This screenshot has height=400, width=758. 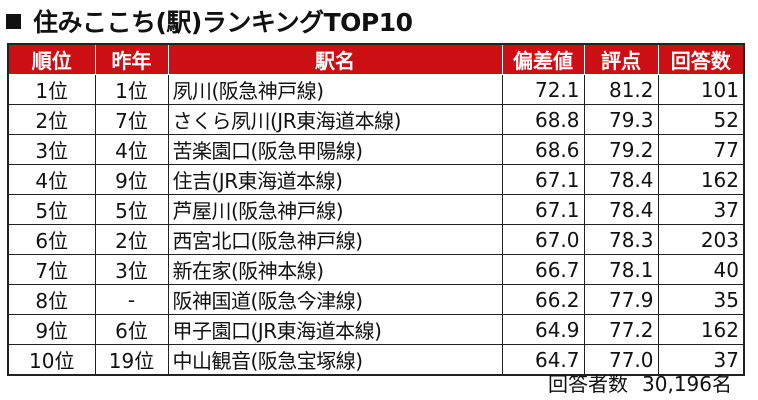 What do you see at coordinates (131, 119) in the screenshot?
I see `last-year-cell: 7位` at bounding box center [131, 119].